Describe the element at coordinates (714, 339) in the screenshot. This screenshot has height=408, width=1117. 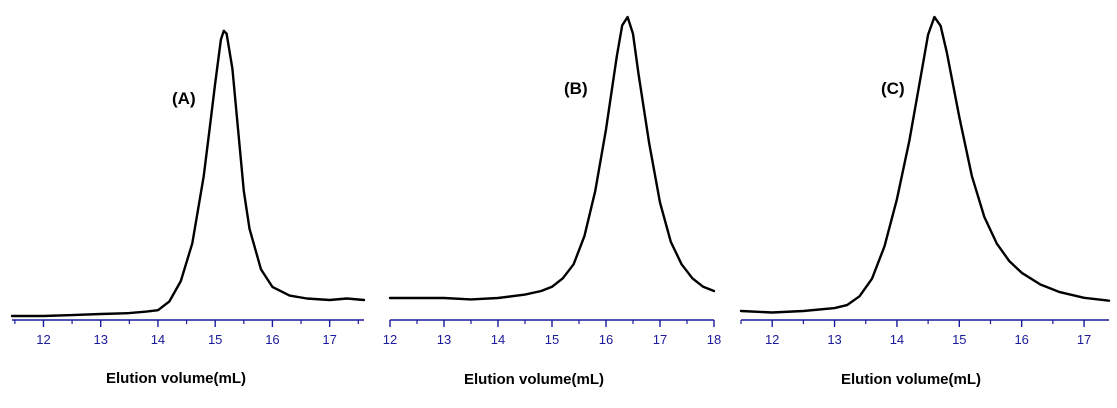
I see `x-tick-label: 18` at that location.